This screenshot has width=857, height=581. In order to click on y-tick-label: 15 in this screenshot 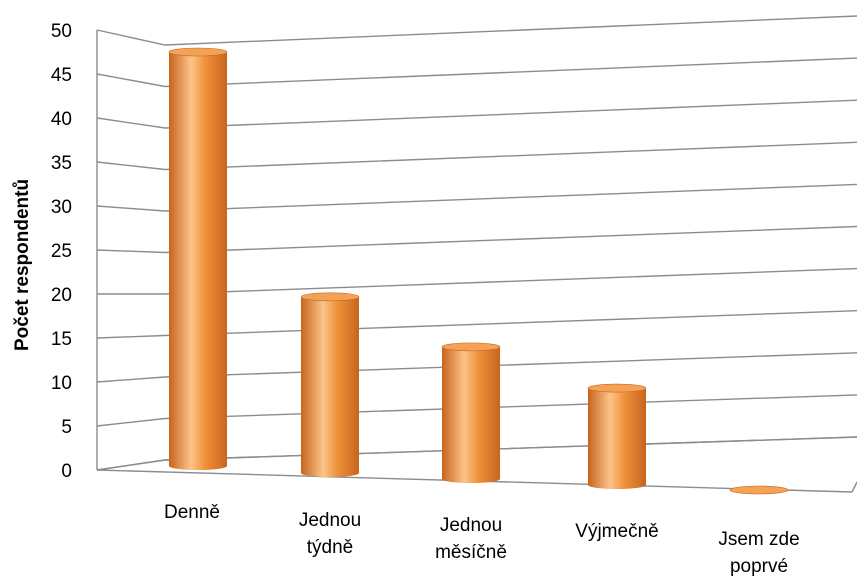, I will do `click(61, 339)`.